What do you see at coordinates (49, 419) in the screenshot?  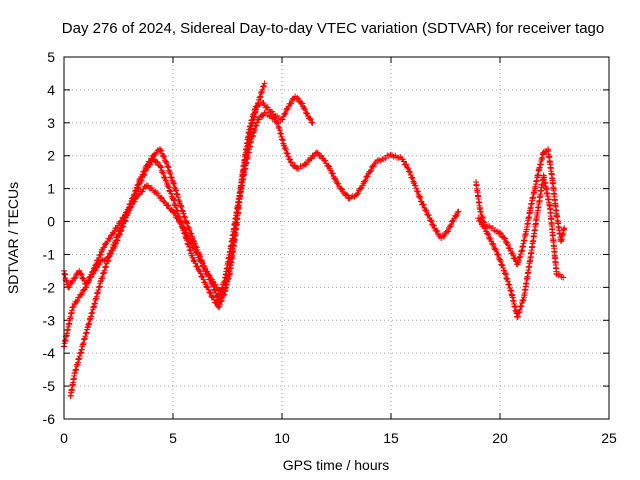 I see `y-tick-label: -6` at bounding box center [49, 419].